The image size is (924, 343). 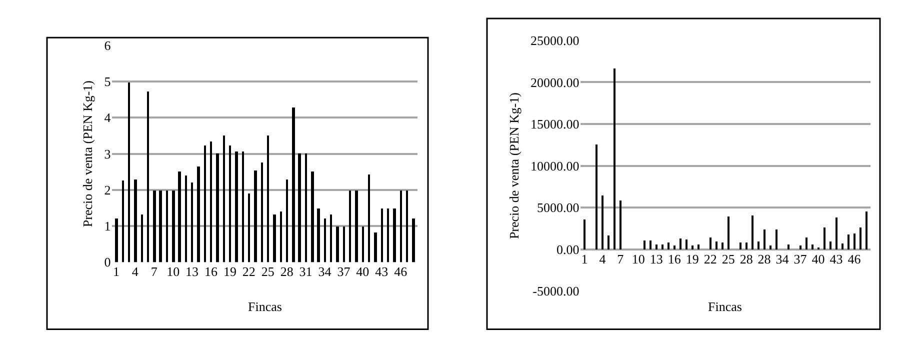 I want to click on x-tick-label: 10, so click(x=173, y=272).